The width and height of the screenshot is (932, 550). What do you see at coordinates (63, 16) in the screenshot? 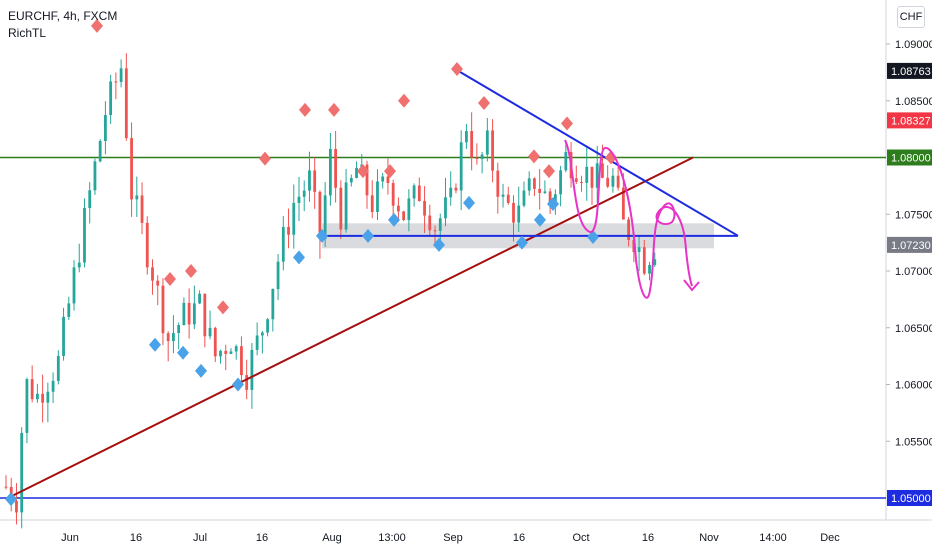
I see `symbol-title: EURCHF, 4h, FXCM` at bounding box center [63, 16].